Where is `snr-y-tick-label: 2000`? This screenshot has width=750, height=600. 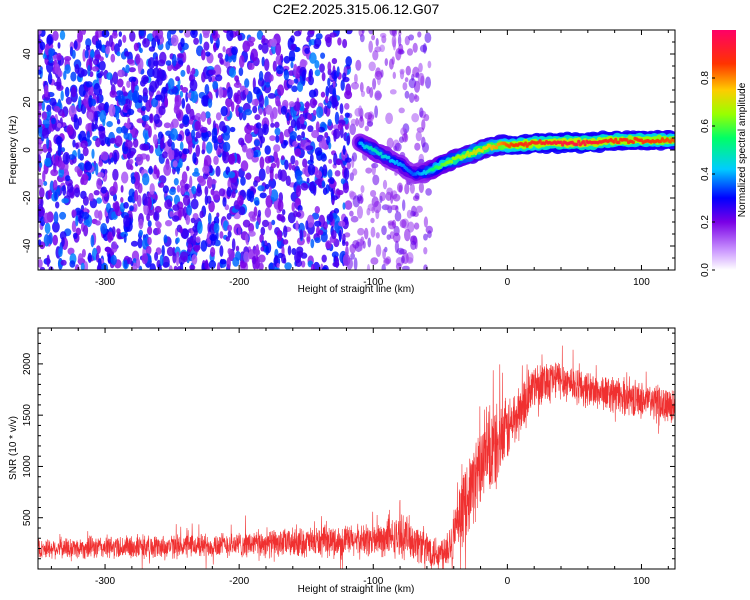 snr-y-tick-label: 2000 is located at coordinates (27, 363).